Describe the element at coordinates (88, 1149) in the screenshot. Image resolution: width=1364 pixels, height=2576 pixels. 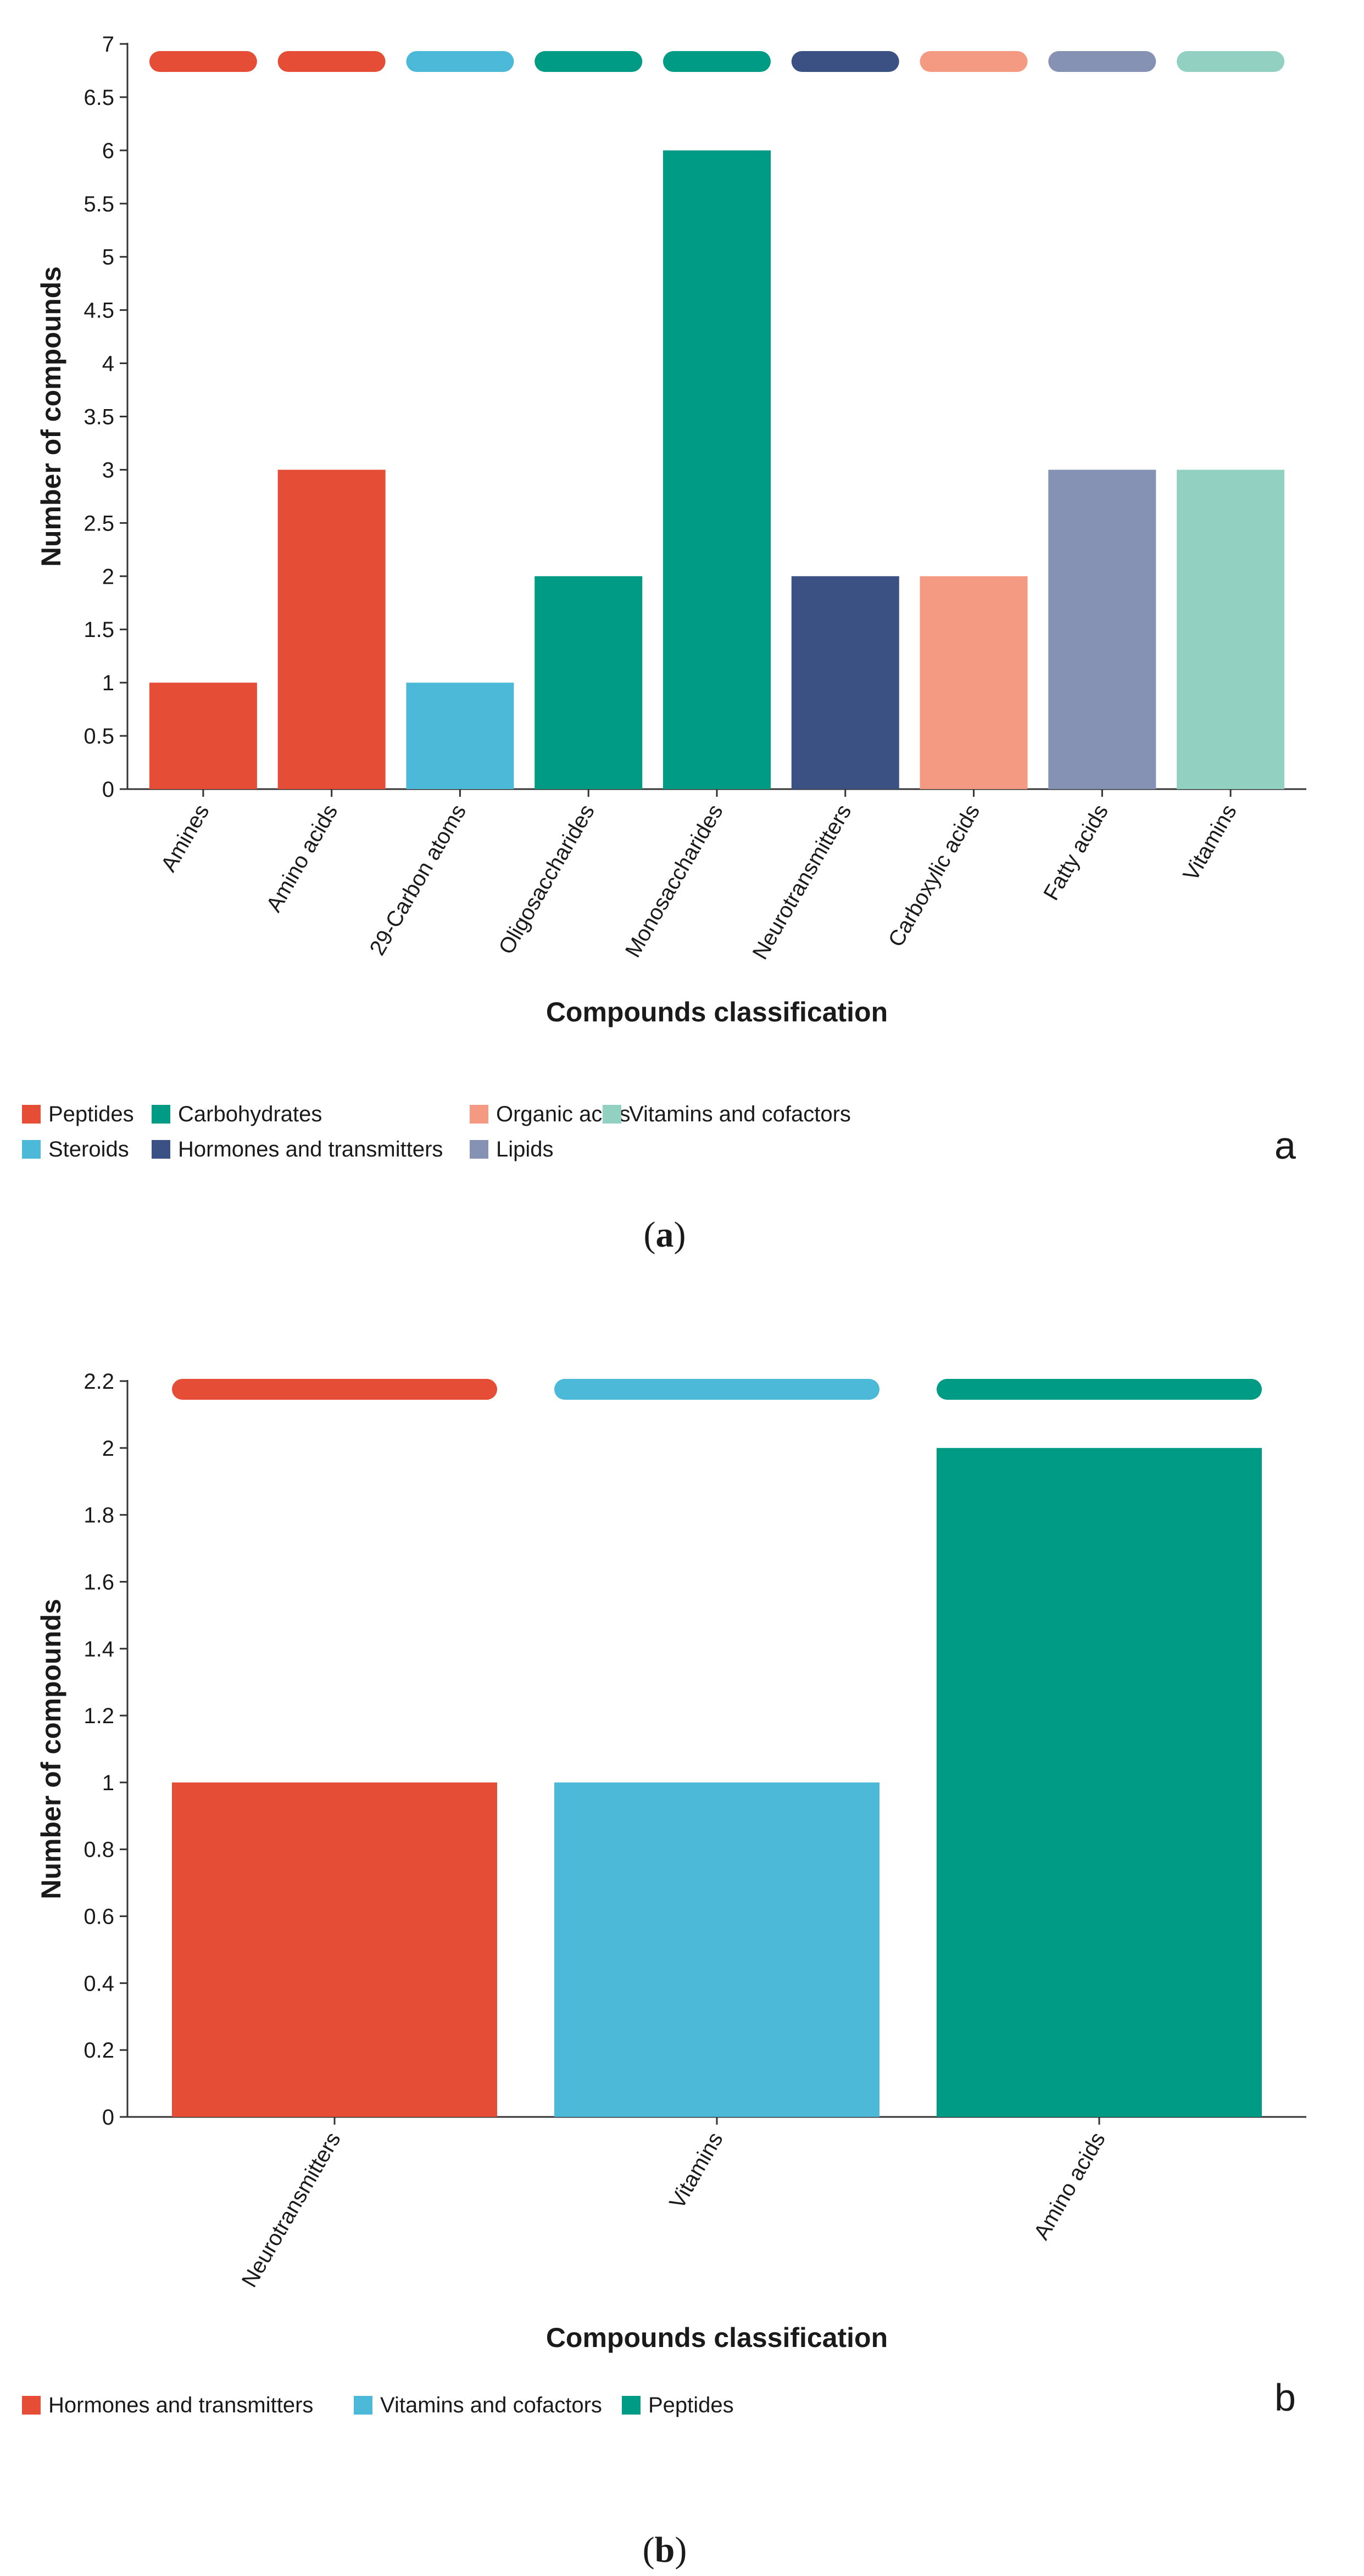
I see `legend-label: Steroids` at that location.